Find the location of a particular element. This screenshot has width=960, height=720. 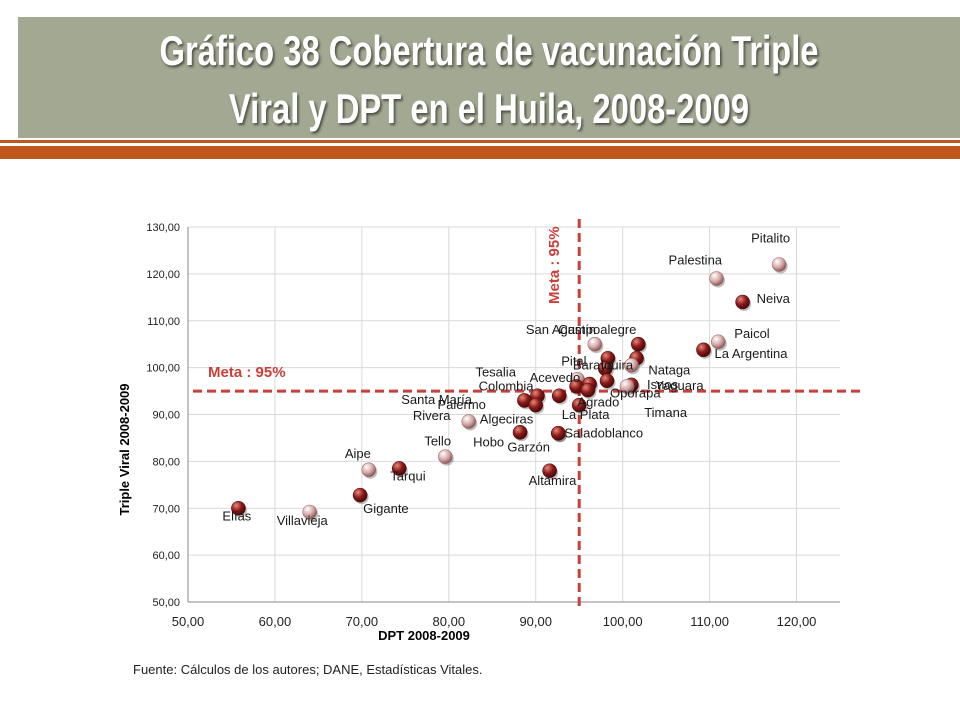

y-axis-label: Triple Viral 2008-2009 is located at coordinates (124, 449).